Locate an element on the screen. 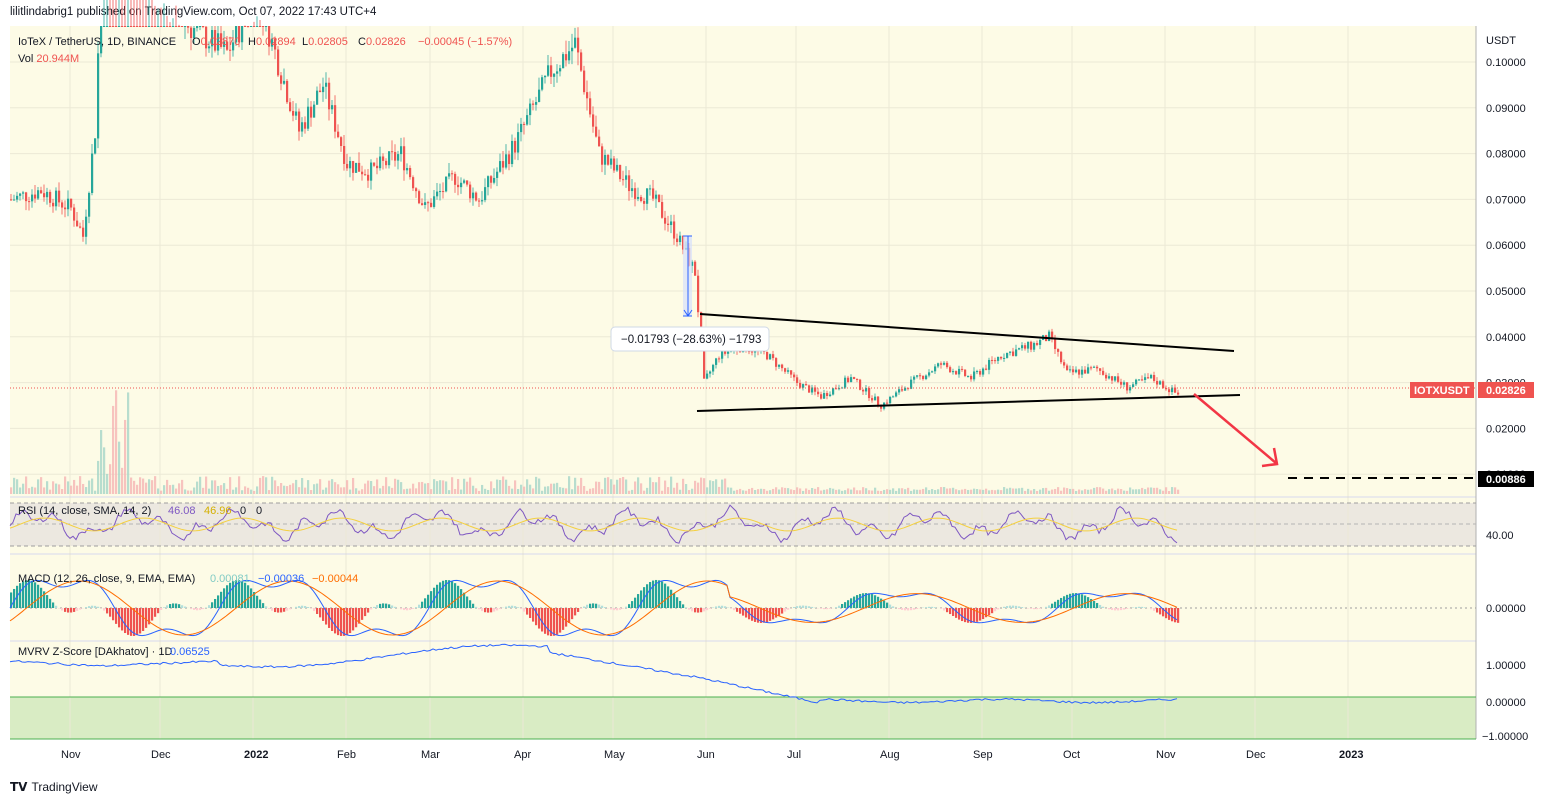  mvrv-zone is located at coordinates (743, 718).